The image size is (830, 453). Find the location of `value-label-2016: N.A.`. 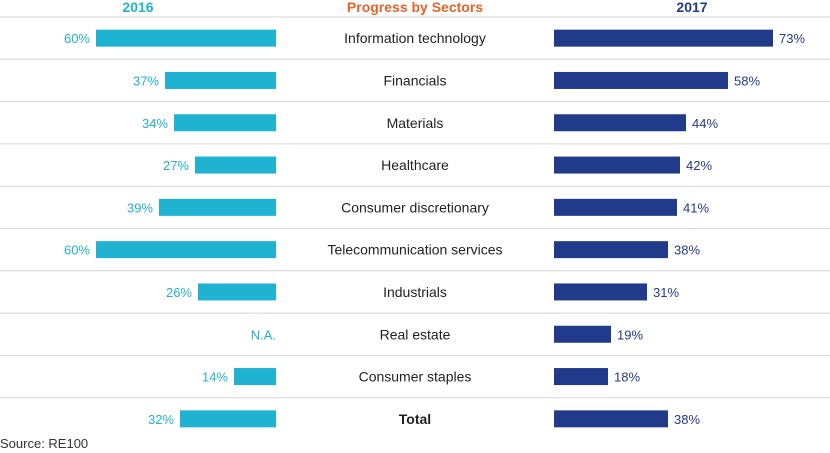

value-label-2016: N.A. is located at coordinates (263, 334).